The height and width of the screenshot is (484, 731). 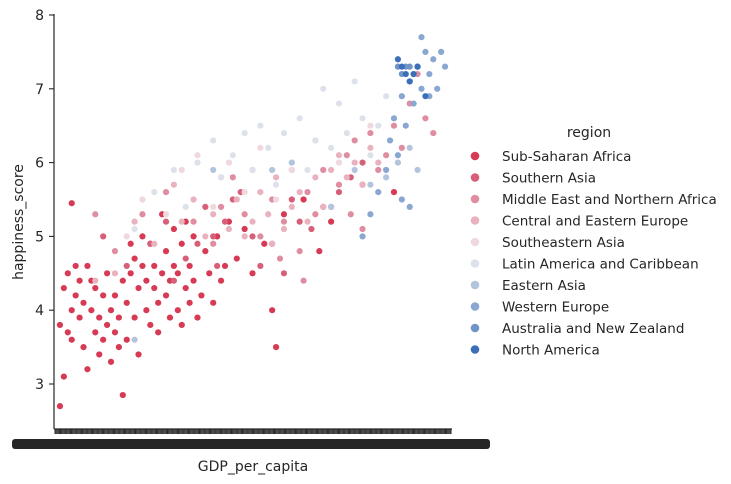 What do you see at coordinates (593, 329) in the screenshot?
I see `legend-label: Australia and New Zealand` at bounding box center [593, 329].